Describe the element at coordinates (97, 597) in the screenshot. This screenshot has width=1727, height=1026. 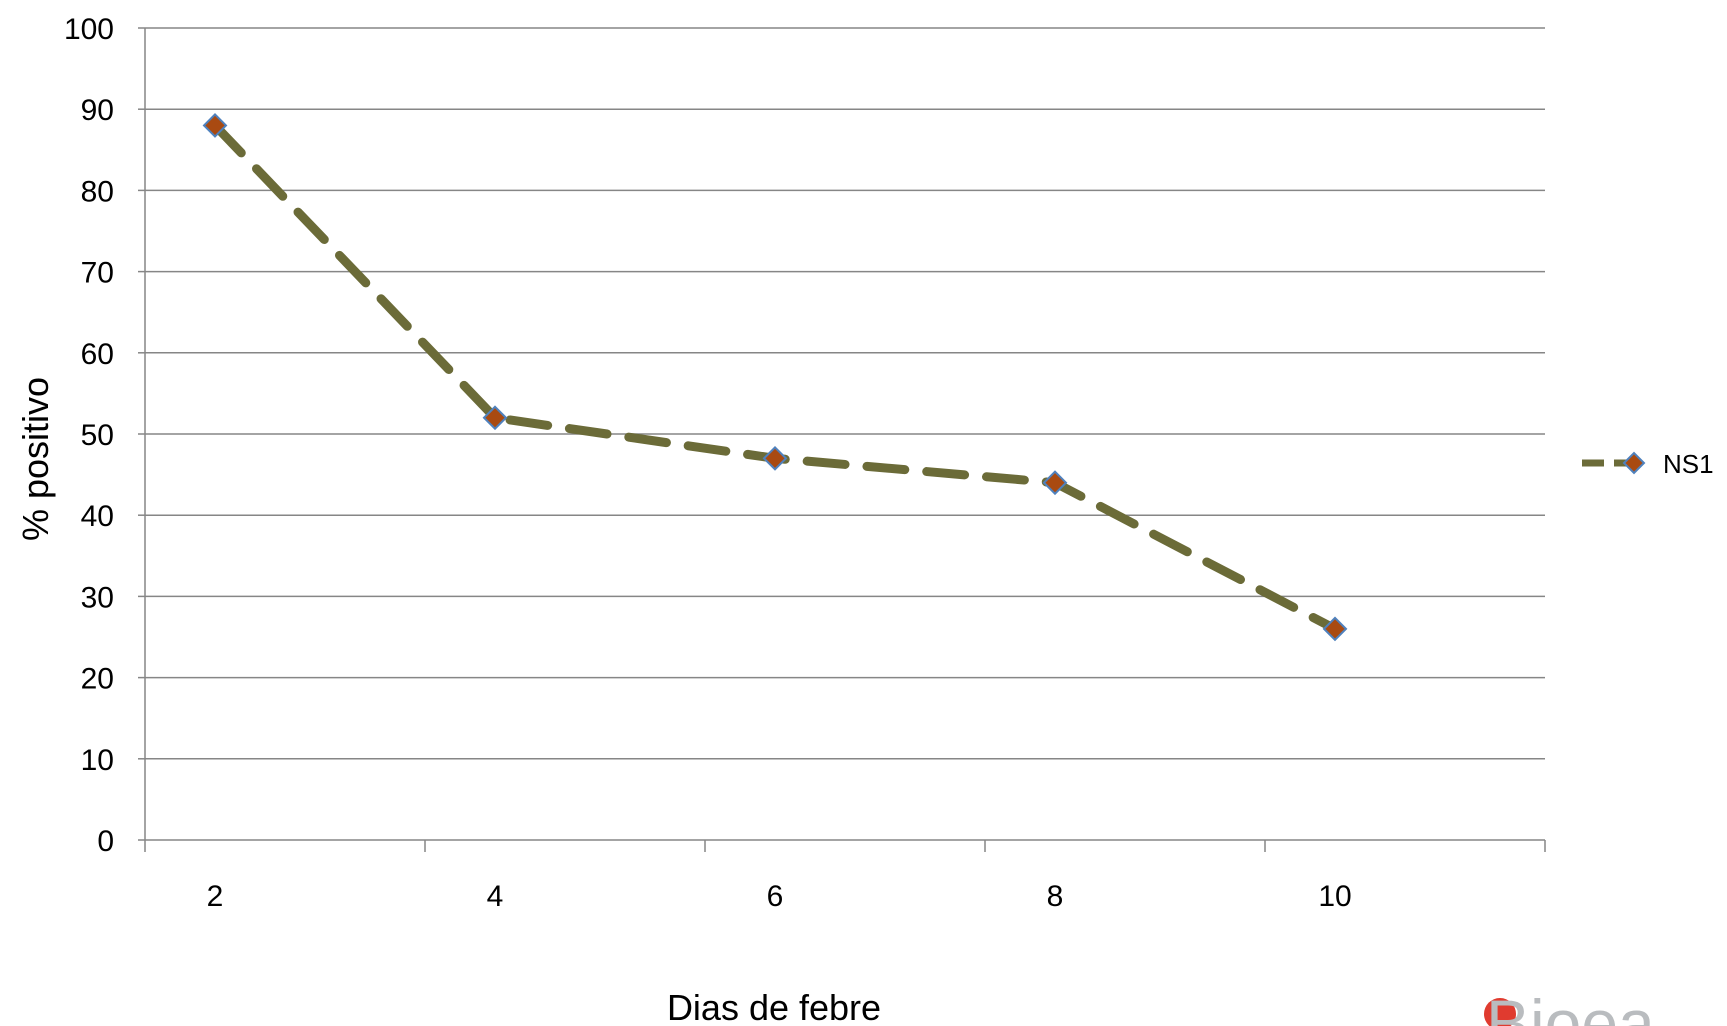
I see `y-tick-label-30: 30` at that location.